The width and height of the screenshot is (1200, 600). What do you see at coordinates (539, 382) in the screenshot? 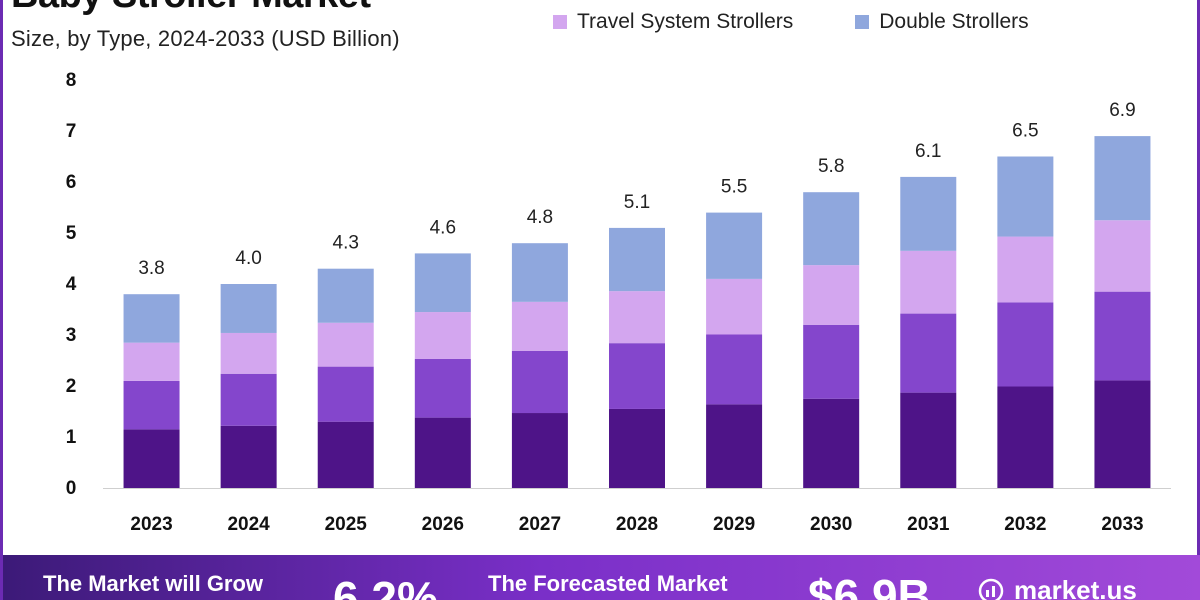
I see `bar-segment-2027-s1` at bounding box center [539, 382].